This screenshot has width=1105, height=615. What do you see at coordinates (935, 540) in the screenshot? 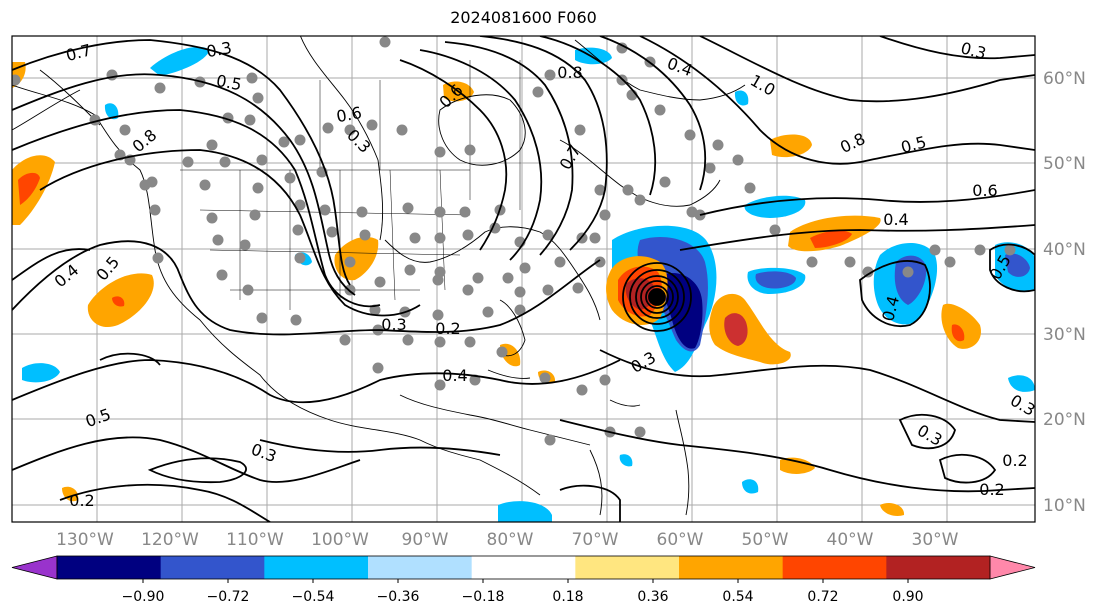
I see `lon-tick-label: 30°W` at bounding box center [935, 540].